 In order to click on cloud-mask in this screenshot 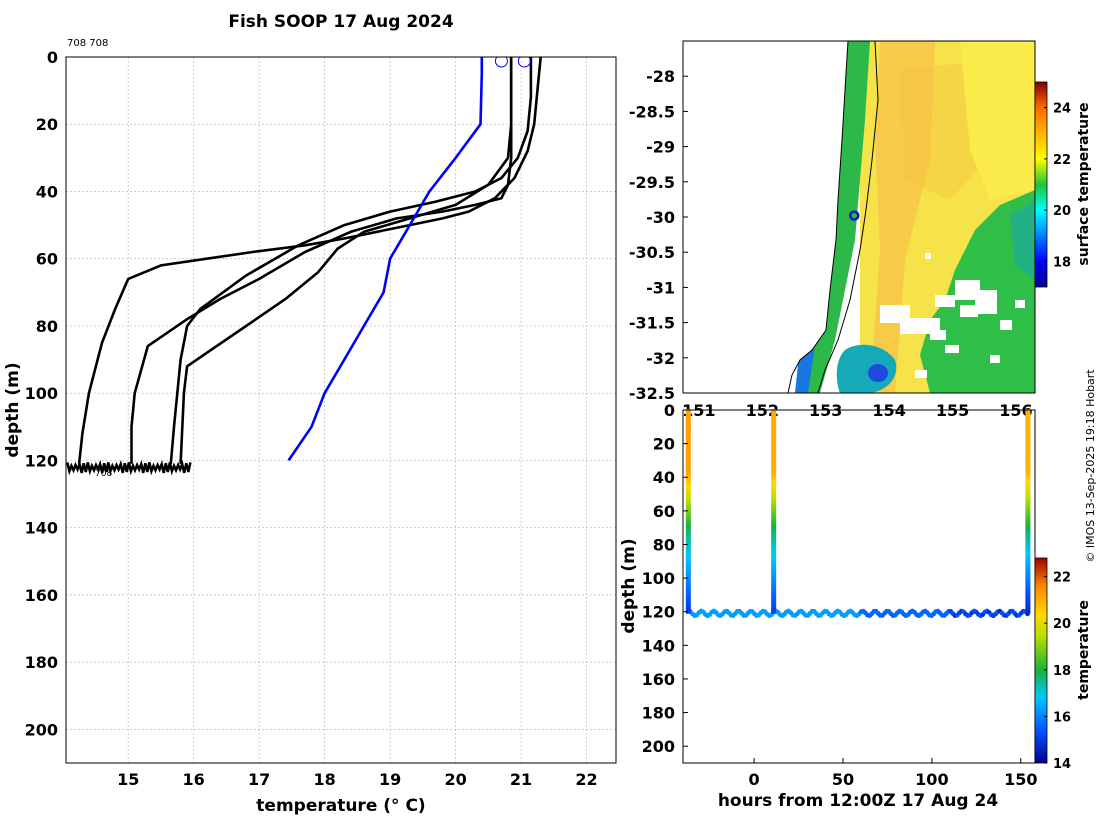, I will do `click(952, 315)`.